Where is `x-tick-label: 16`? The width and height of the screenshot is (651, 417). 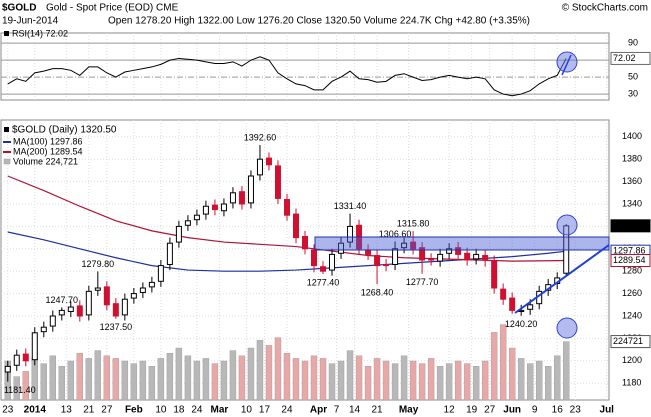 x-tick-label: 16 is located at coordinates (558, 410).